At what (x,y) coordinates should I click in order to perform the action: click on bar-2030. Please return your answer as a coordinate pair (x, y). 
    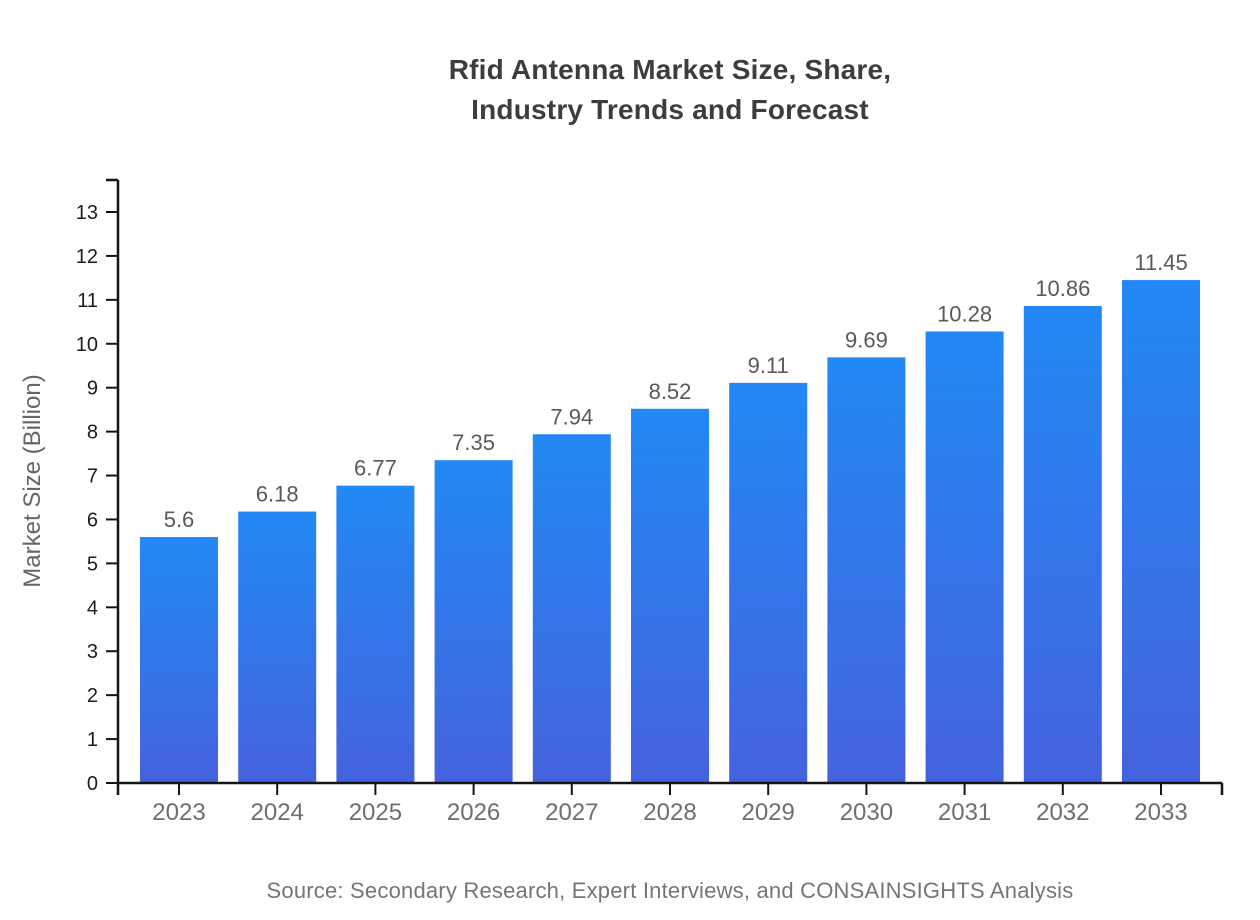
    Looking at the image, I should click on (866, 570).